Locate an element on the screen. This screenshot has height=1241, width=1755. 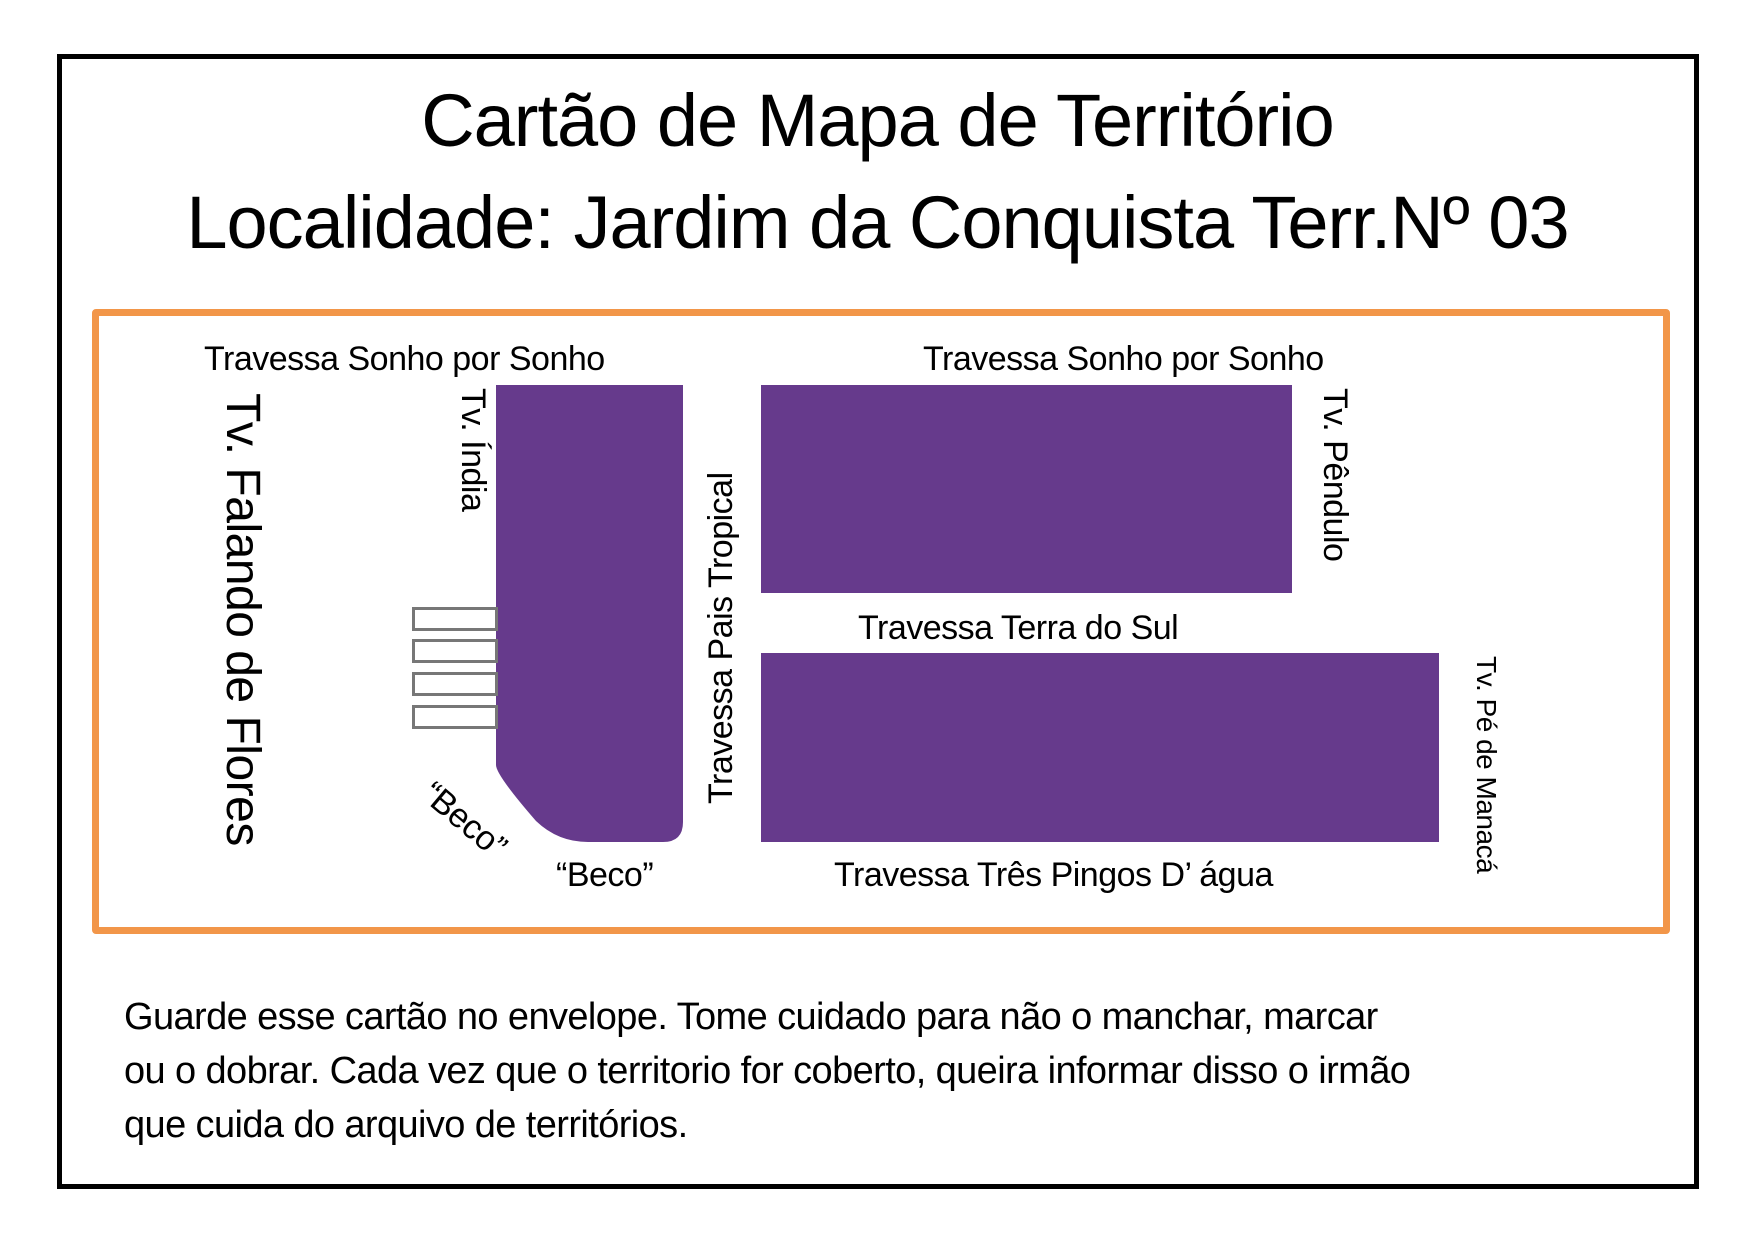
bottom-right-block is located at coordinates (1100, 747).